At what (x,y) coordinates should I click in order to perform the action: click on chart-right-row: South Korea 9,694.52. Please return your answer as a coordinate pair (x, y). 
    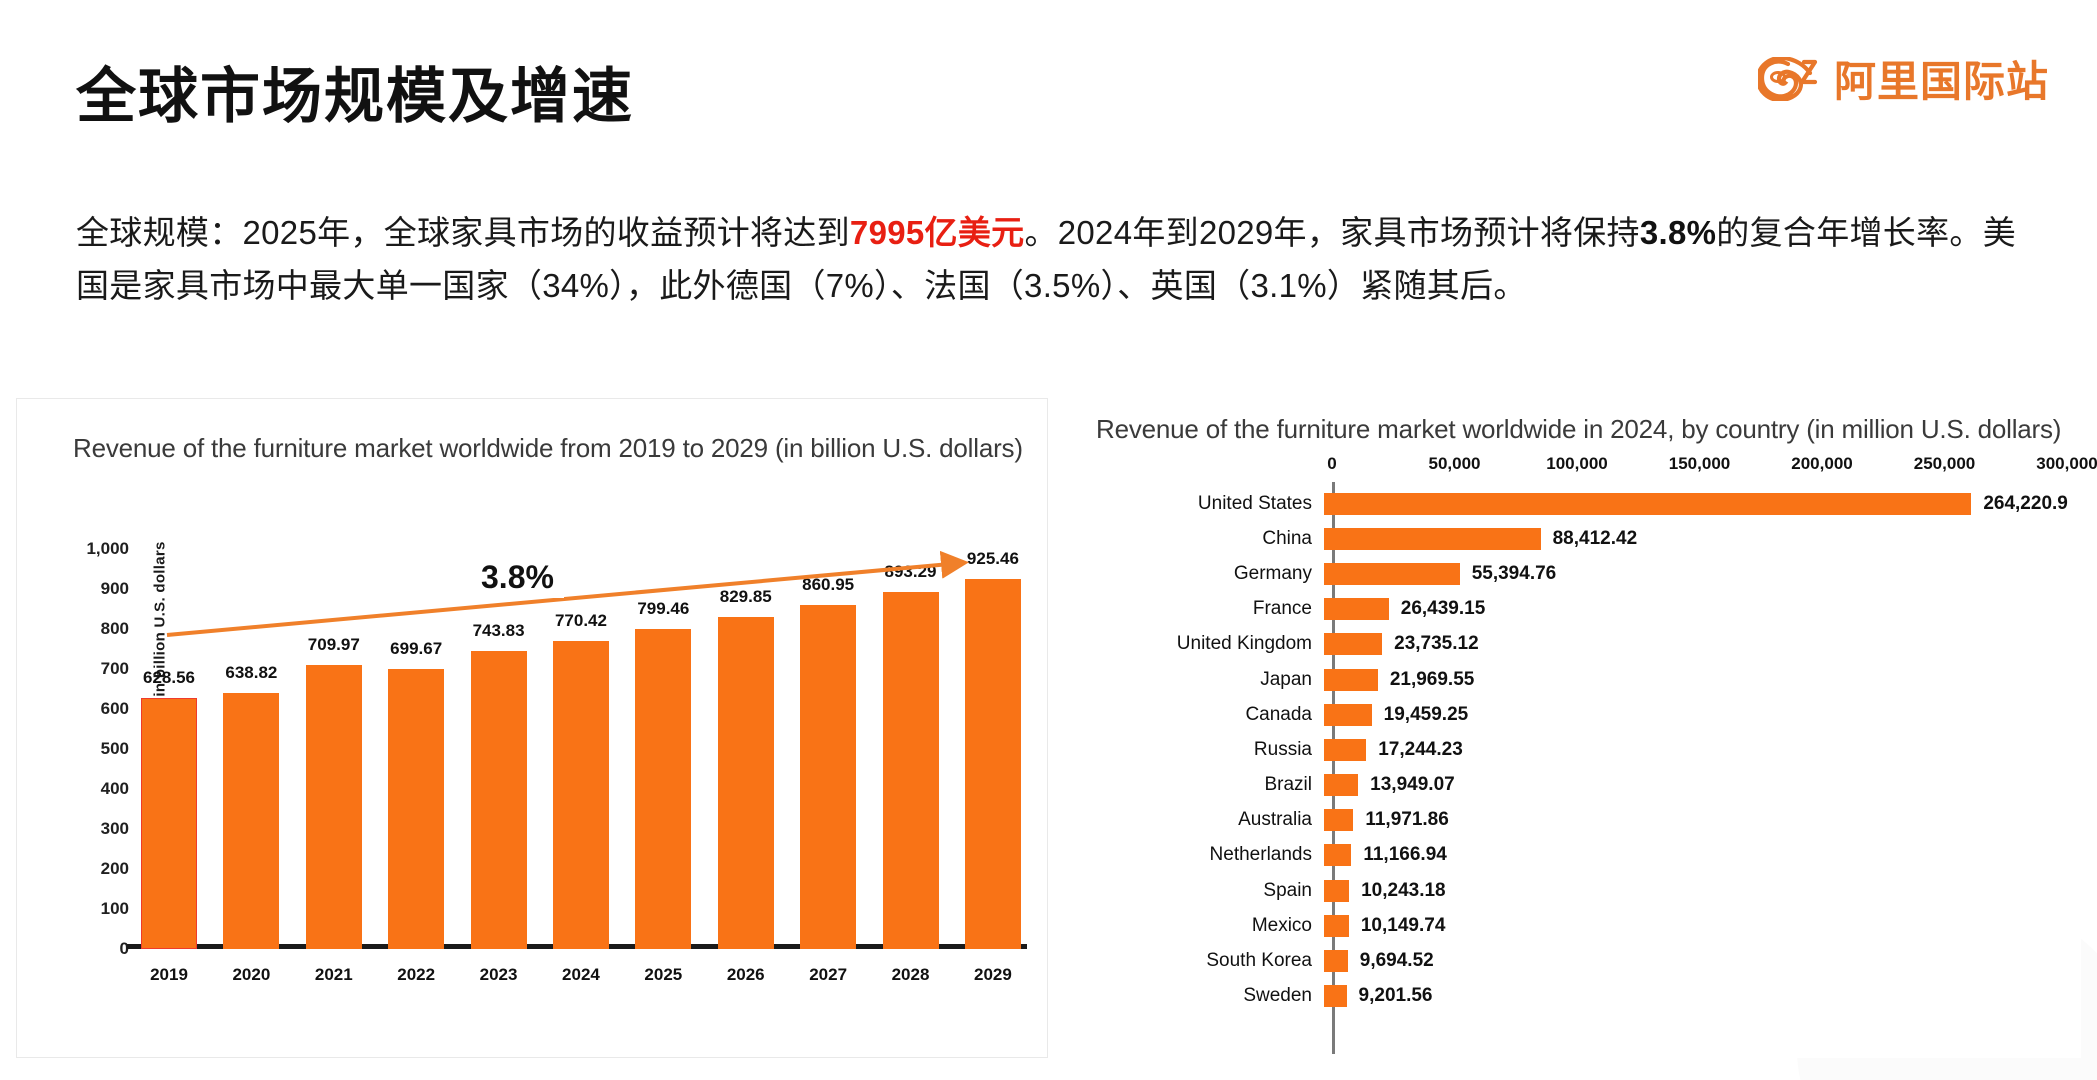
    Looking at the image, I should click on (1588, 960).